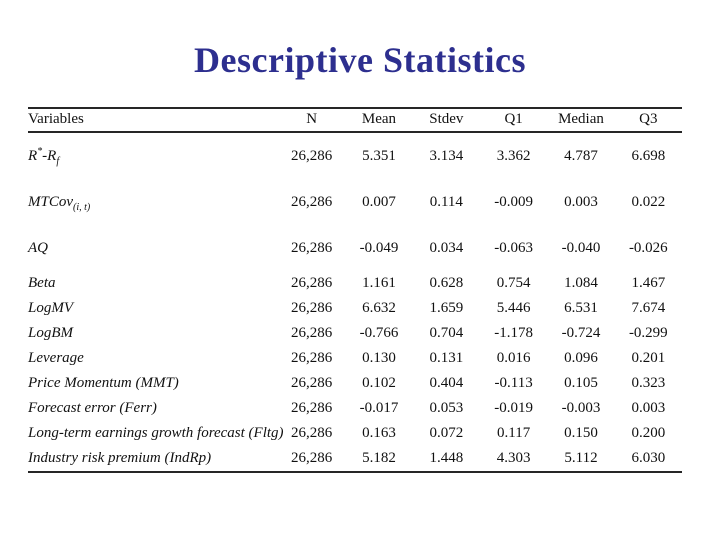 The width and height of the screenshot is (720, 540). What do you see at coordinates (514, 333) in the screenshot?
I see `cell-q1: -1.178` at bounding box center [514, 333].